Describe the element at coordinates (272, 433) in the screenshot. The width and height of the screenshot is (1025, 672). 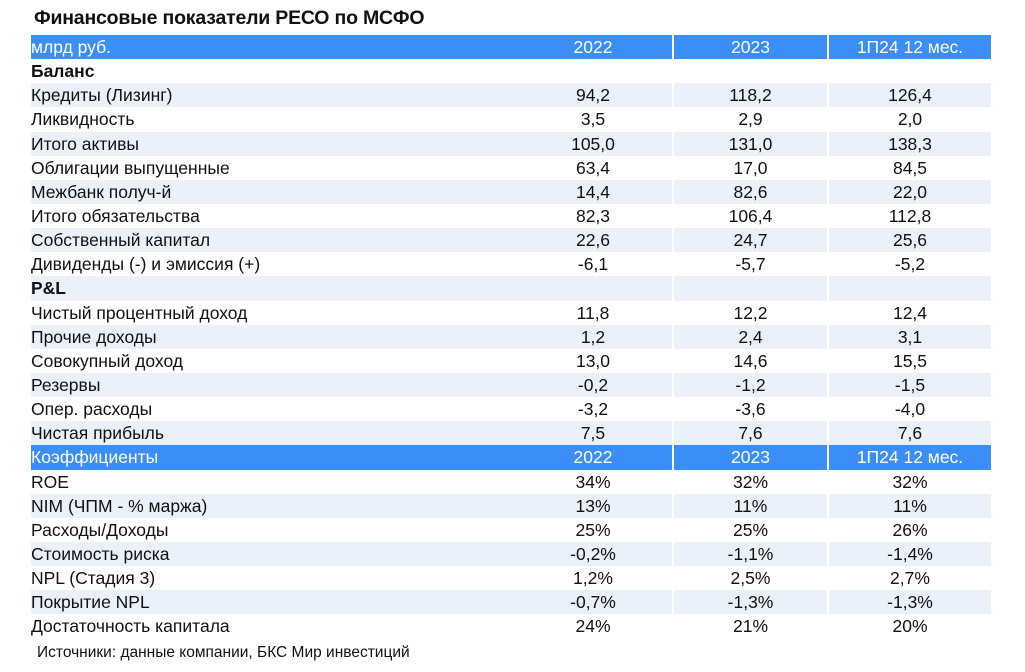
I see `row-label: Чистая прибыль` at that location.